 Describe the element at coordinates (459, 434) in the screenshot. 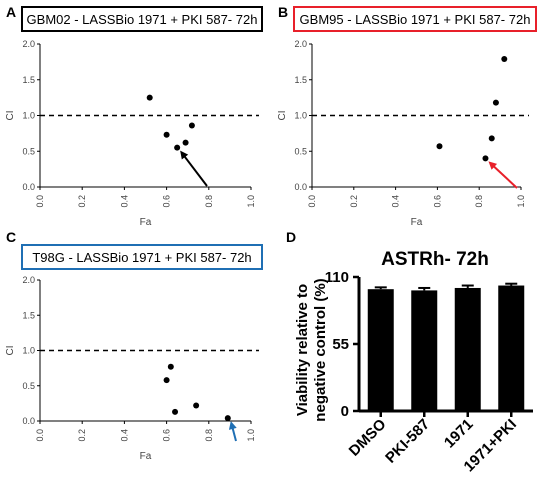

I see `x-tick-label: 1971` at that location.